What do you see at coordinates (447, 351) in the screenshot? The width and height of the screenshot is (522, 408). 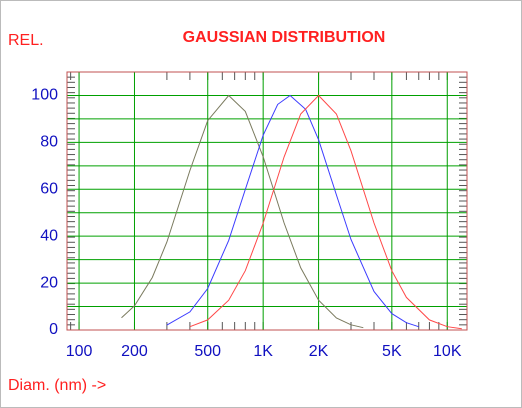 I see `x-tick-label: 10K` at bounding box center [447, 351].